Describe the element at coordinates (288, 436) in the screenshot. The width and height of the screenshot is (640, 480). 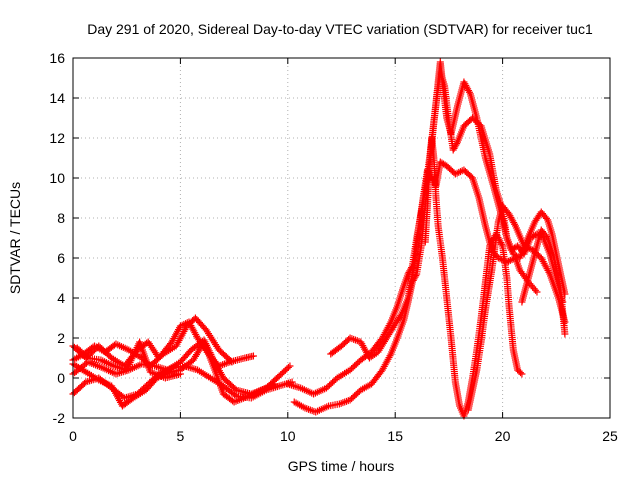
I see `x-tick-label: 10` at that location.